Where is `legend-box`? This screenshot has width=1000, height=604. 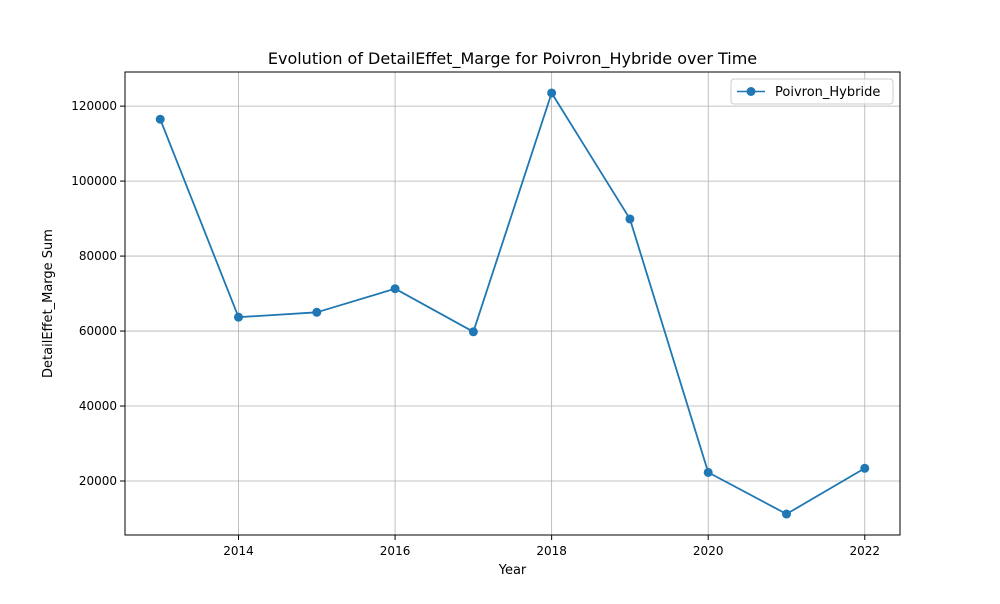
legend-box is located at coordinates (812, 91).